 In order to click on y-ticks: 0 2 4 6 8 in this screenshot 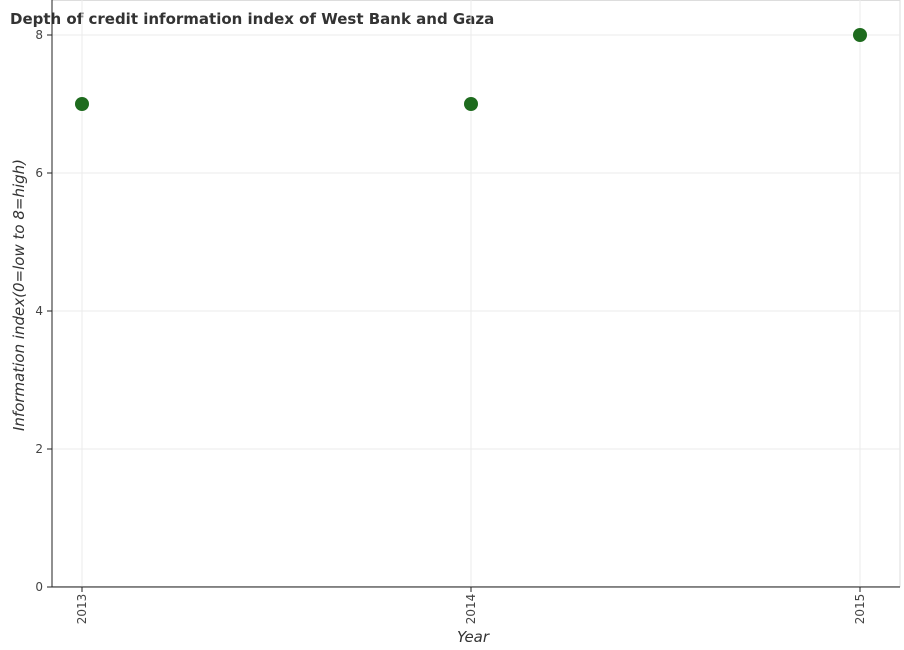, I will do `click(43, 311)`.